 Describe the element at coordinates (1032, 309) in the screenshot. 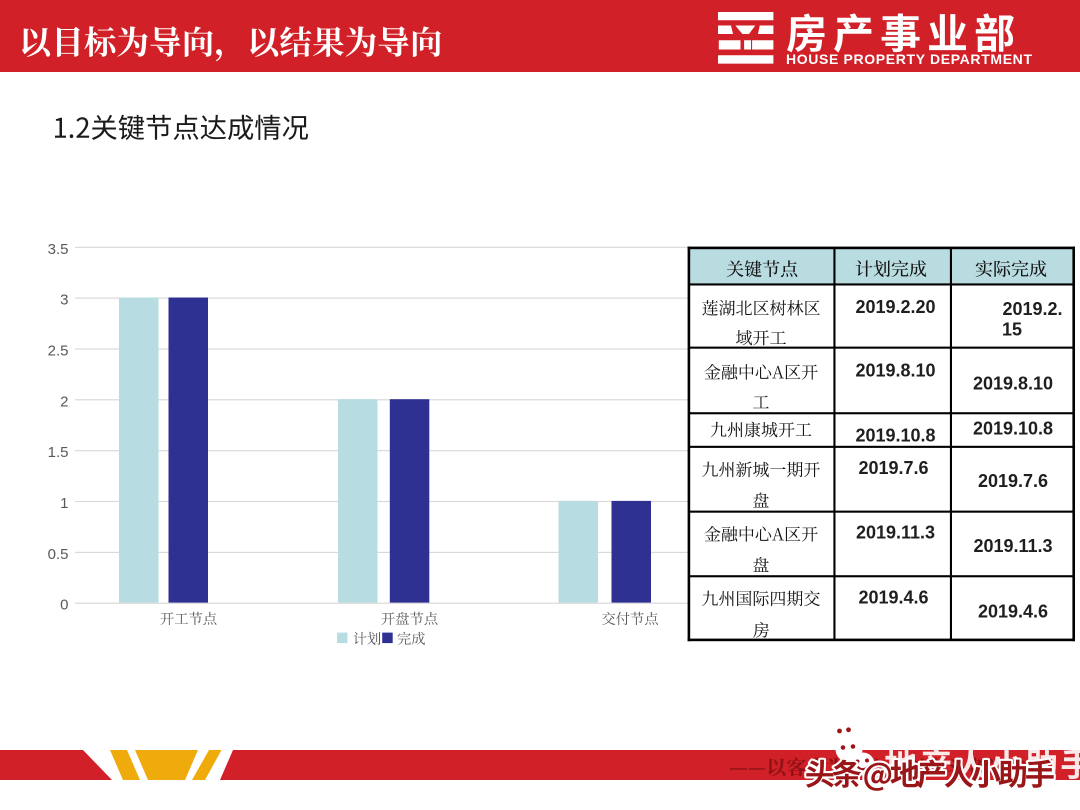

I see `svg-text: 2019.2.` at that location.